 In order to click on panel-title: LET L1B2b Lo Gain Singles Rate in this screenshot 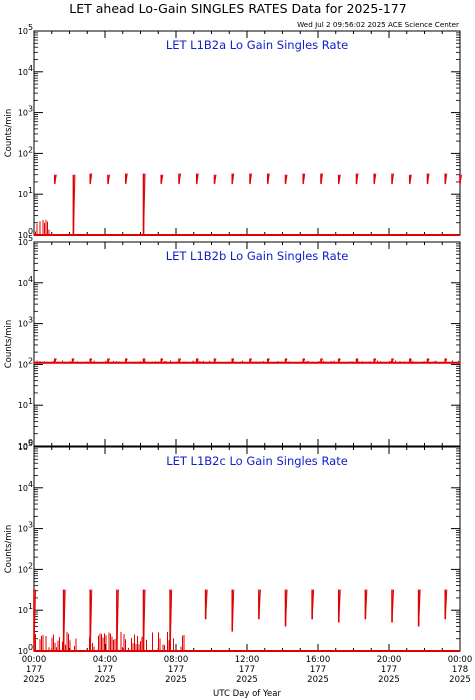, I will do `click(257, 256)`.